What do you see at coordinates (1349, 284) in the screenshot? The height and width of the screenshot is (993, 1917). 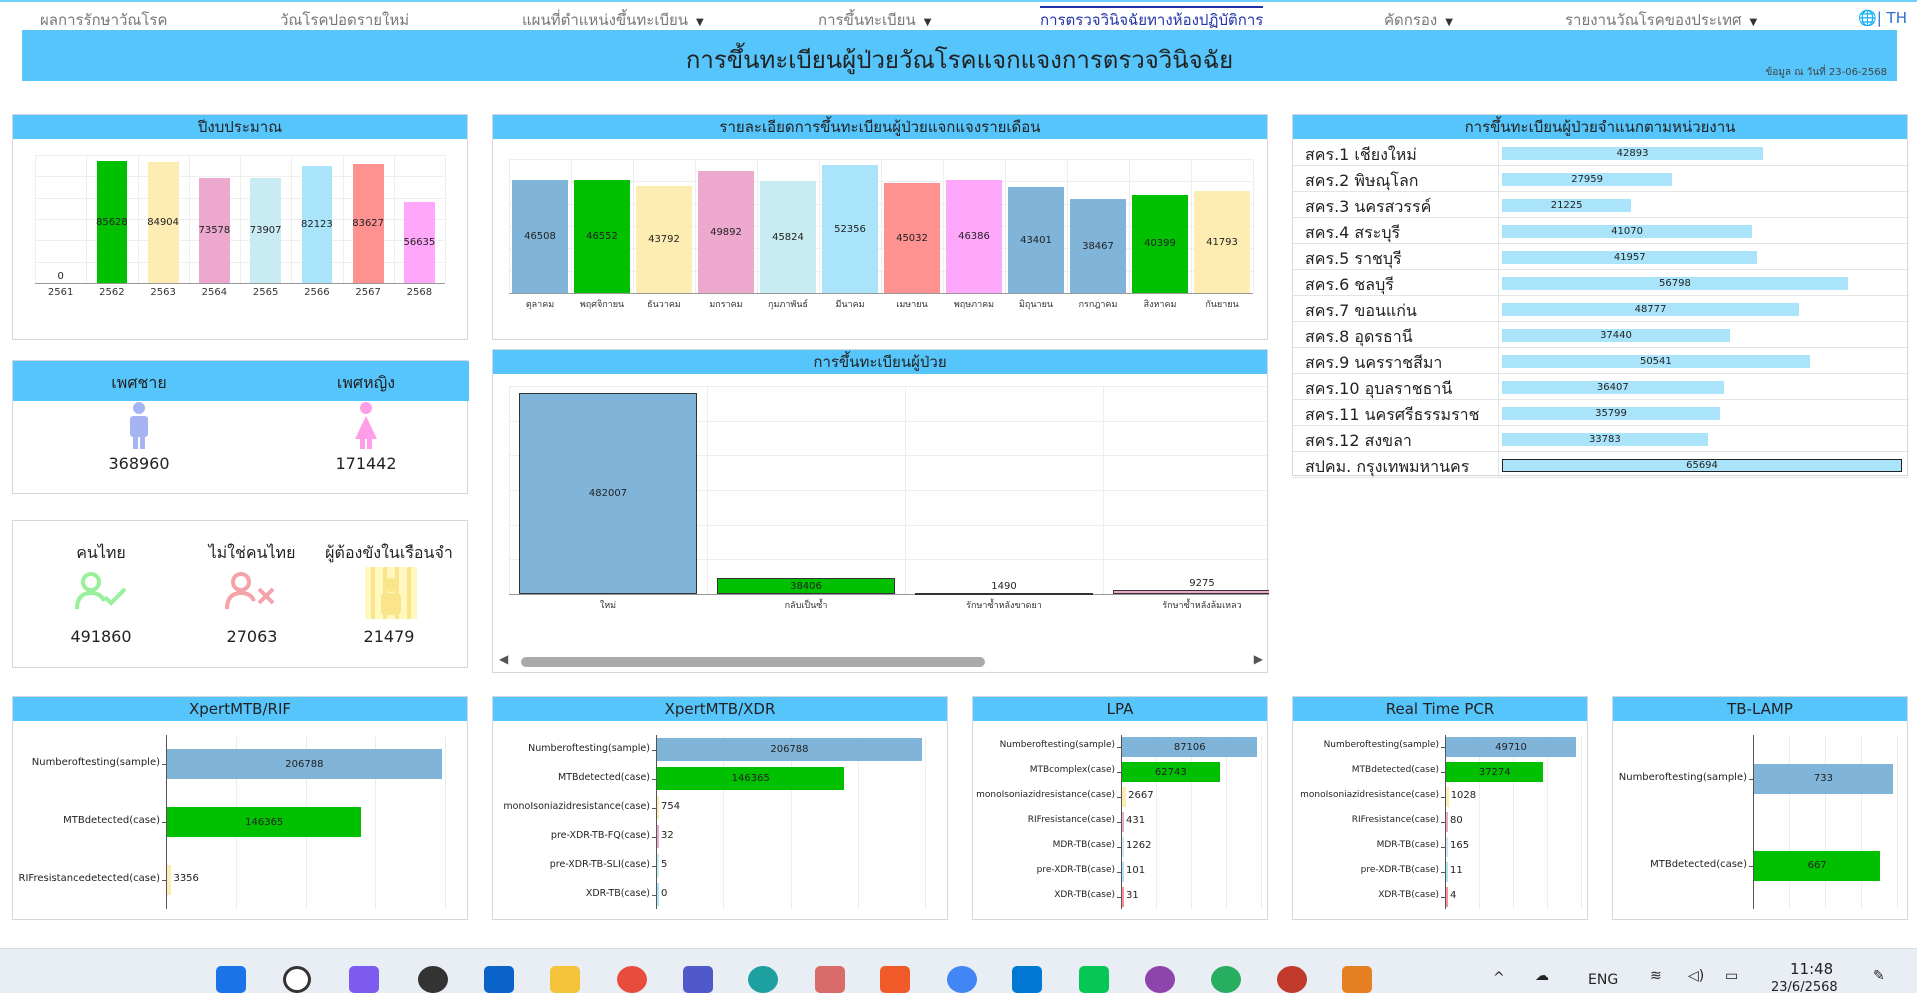 I see `region-name: สคร.6 ชลบุรี` at bounding box center [1349, 284].